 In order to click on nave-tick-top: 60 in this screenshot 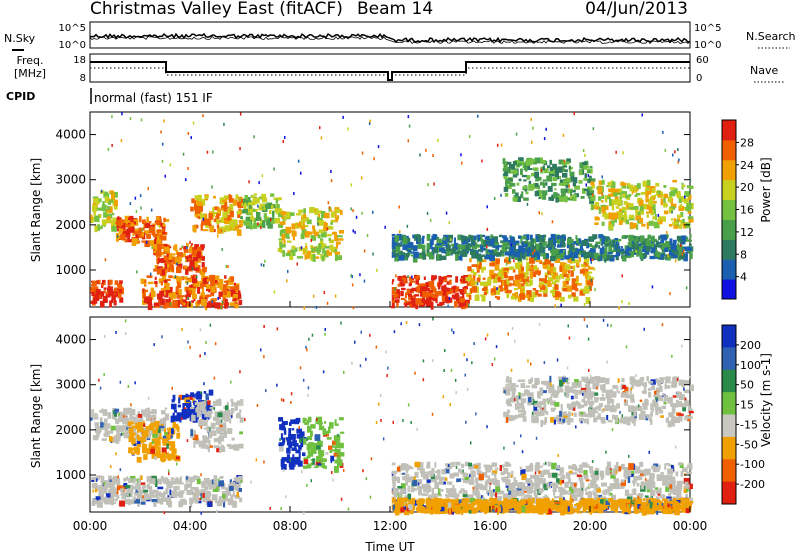, I will do `click(702, 60)`.